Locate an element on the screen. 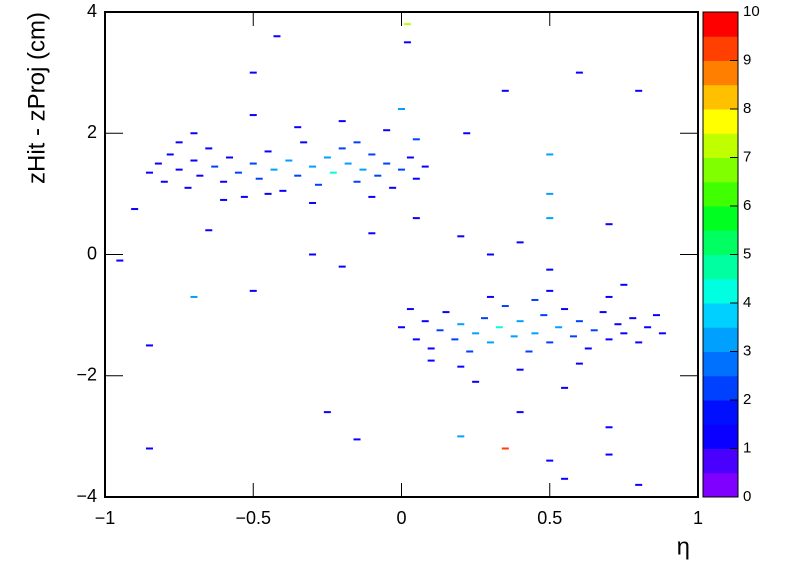 The height and width of the screenshot is (573, 796). z-tick-label: 10 is located at coordinates (751, 11).